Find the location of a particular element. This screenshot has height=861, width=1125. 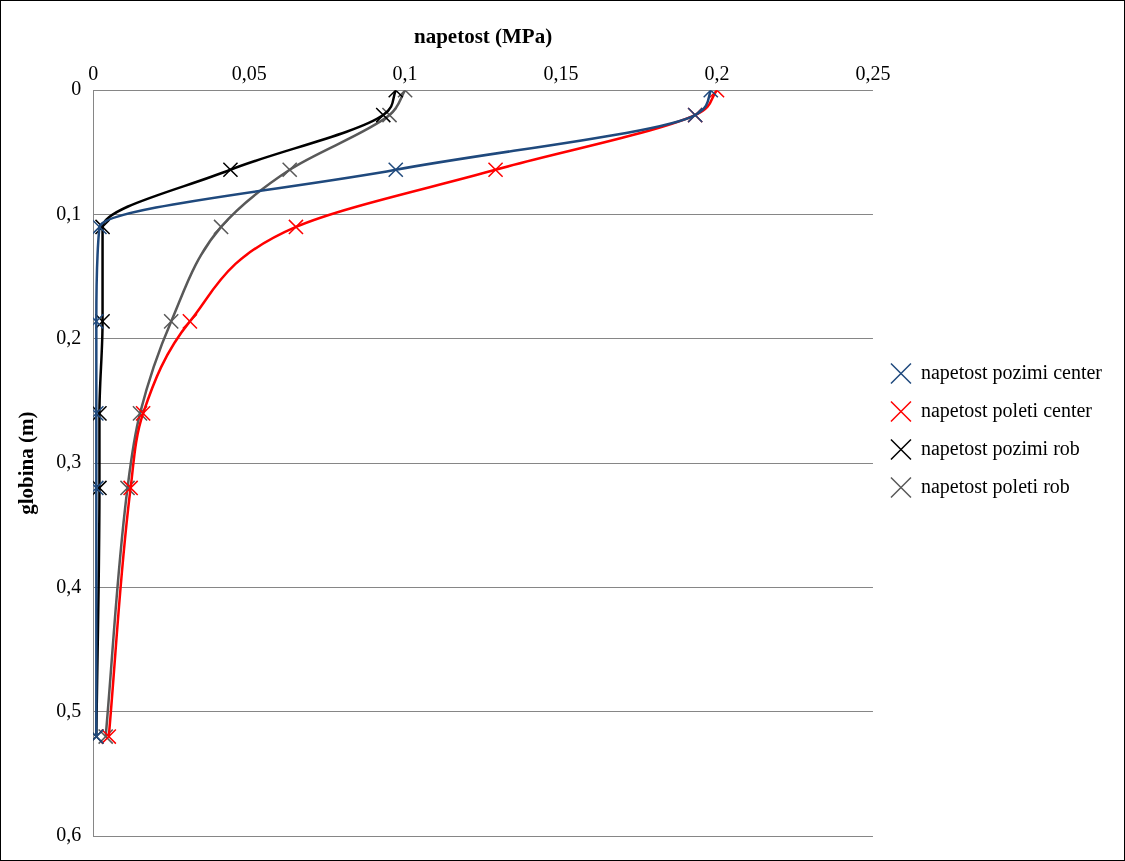

y-tick-label: 0,3 is located at coordinates (69, 461).